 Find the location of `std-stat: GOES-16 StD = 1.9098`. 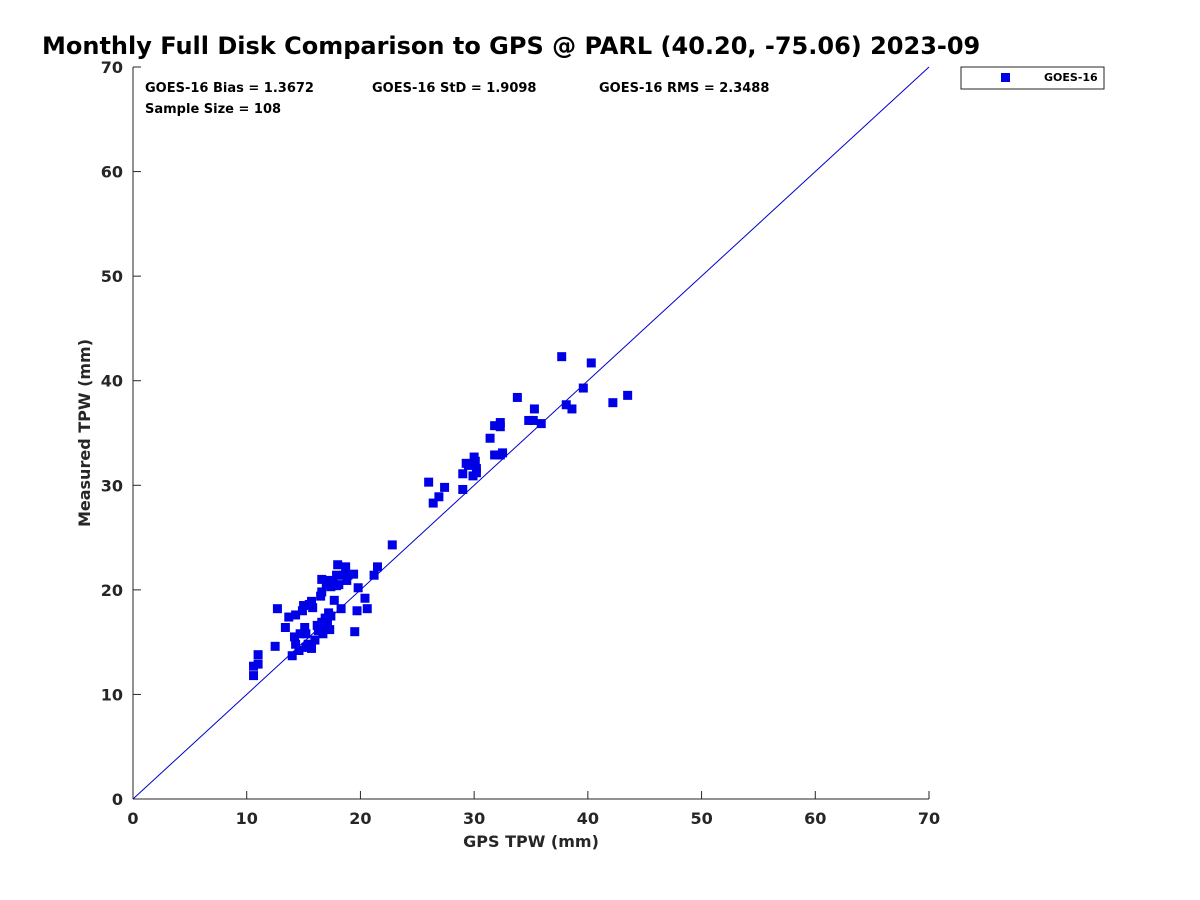

std-stat: GOES-16 StD = 1.9098 is located at coordinates (454, 88).